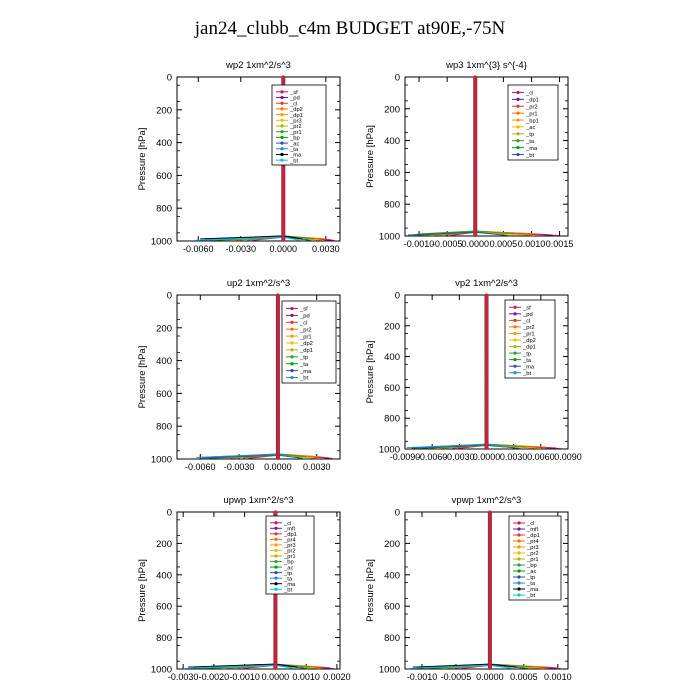 The width and height of the screenshot is (700, 700). What do you see at coordinates (532, 542) in the screenshot?
I see `legend-label: _pr4` at bounding box center [532, 542].